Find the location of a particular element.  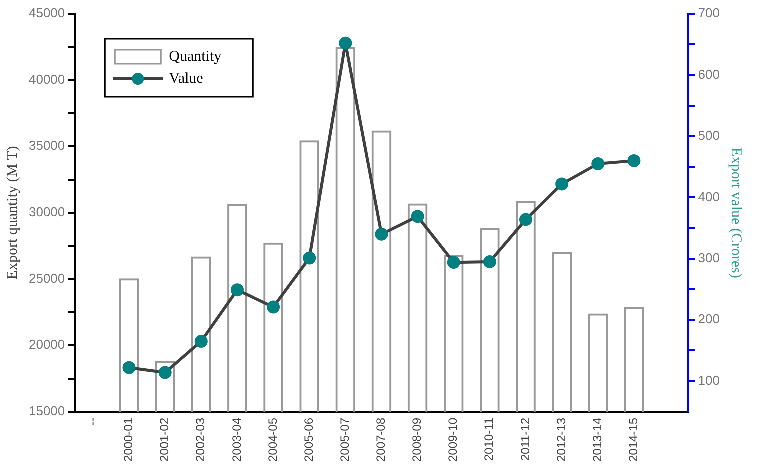

y2-tick-label: 300 is located at coordinates (709, 258).